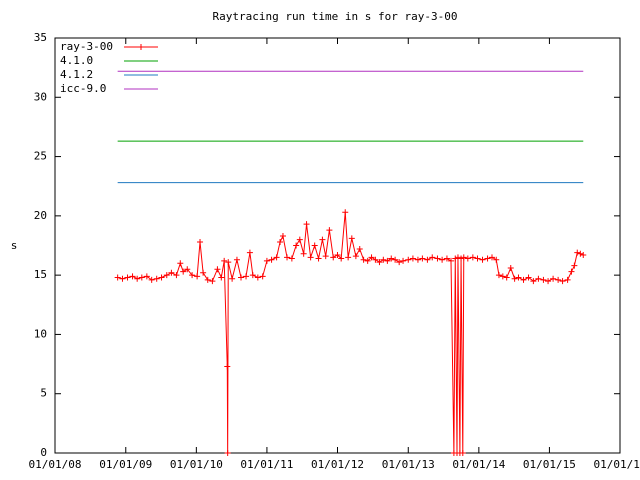 This screenshot has width=640, height=480. Describe the element at coordinates (43, 393) in the screenshot. I see `y-tick-label: 5` at that location.